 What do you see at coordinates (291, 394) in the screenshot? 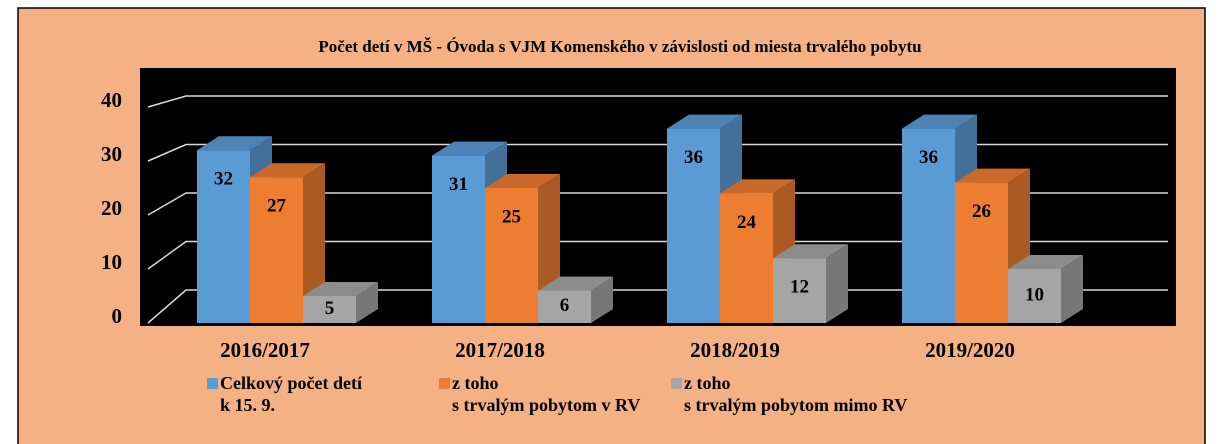
I see `legend-label: Celkový počet detí k 15. 9.` at bounding box center [291, 394].